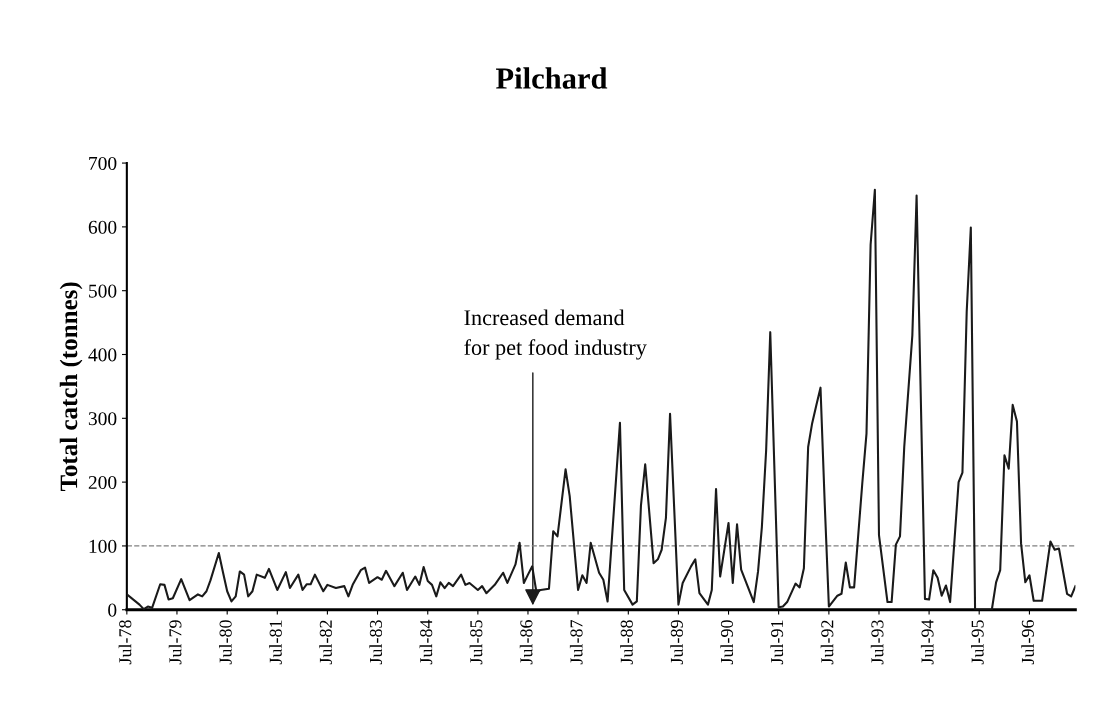 The width and height of the screenshot is (1103, 709). I want to click on y-tick-label: 500, so click(103, 291).